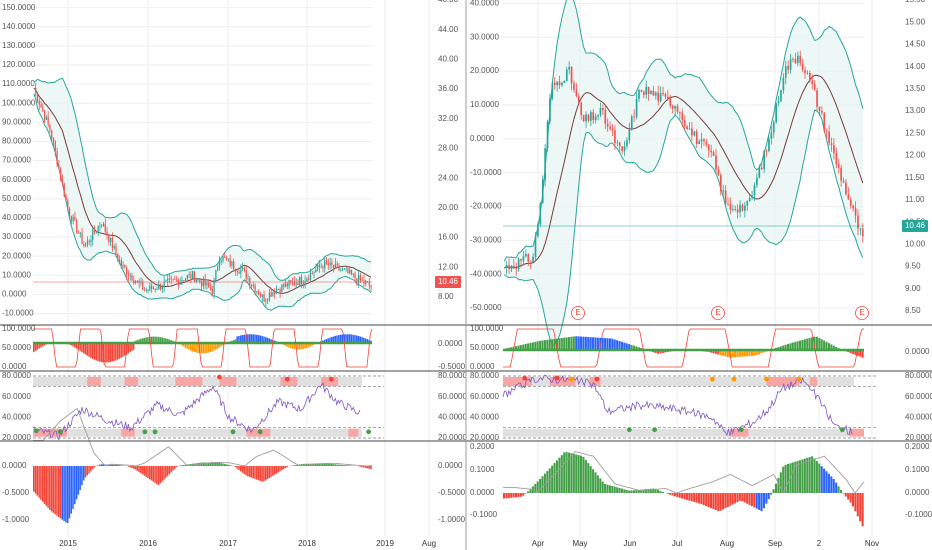  Describe the element at coordinates (484, 3) in the screenshot. I see `price-axis-label-left: 40.0000` at that location.